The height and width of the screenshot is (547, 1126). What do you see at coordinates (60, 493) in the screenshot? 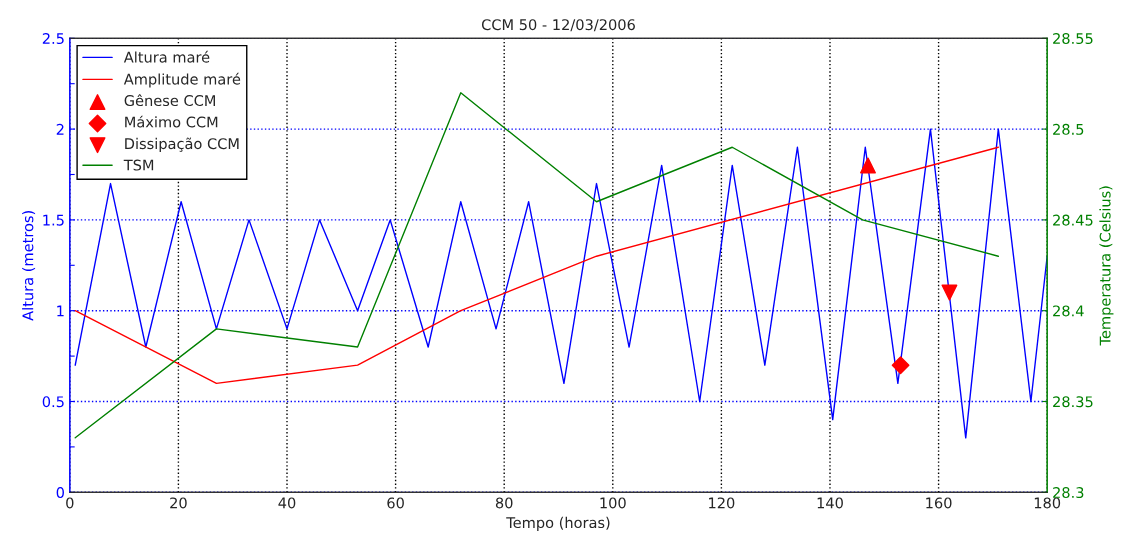
I see `y-tick-label: 0` at bounding box center [60, 493].